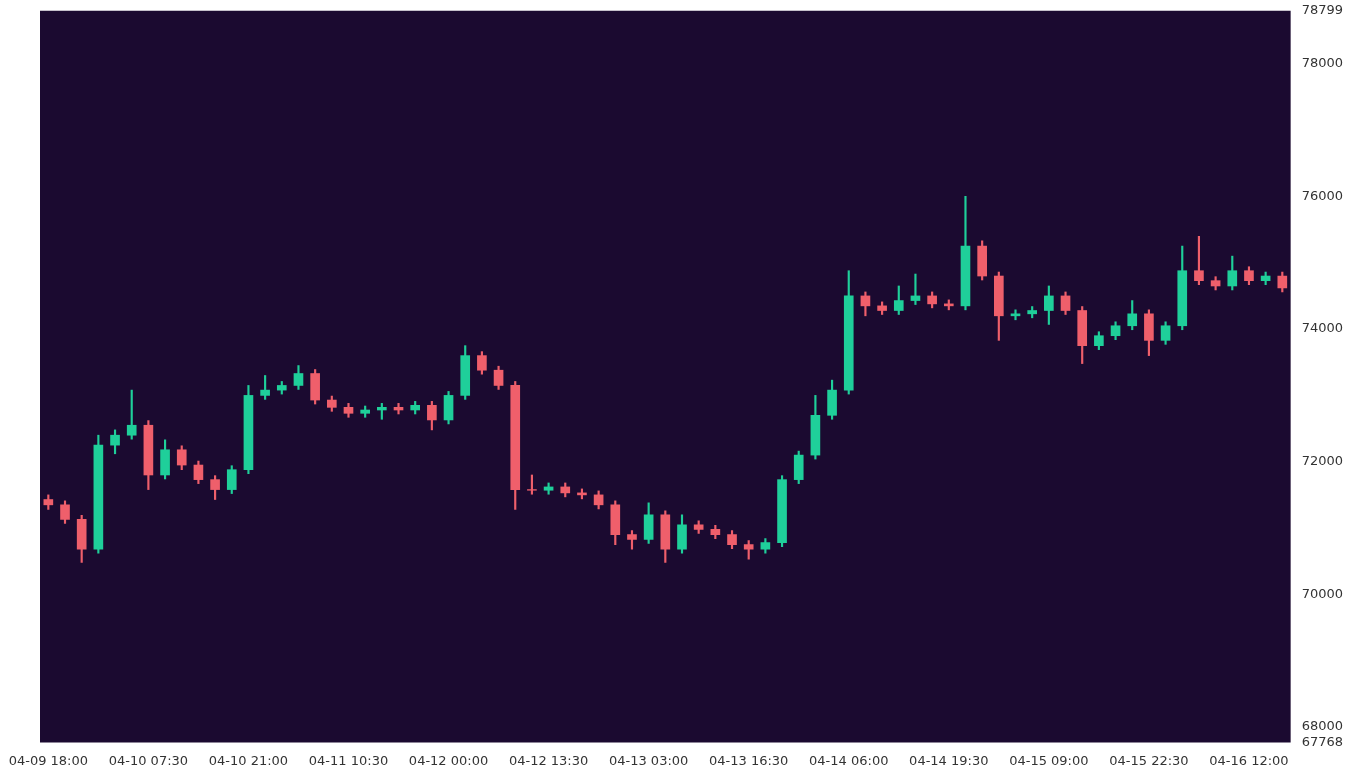 The width and height of the screenshot is (1356, 780). I want to click on y-tick-label: 78799, so click(1322, 10).